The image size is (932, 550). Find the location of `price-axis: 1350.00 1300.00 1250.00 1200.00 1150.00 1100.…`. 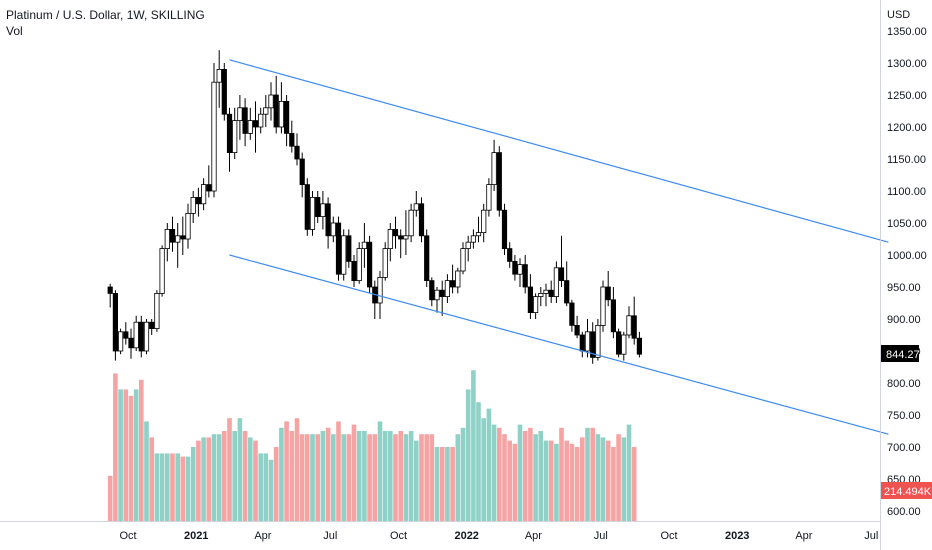

price-axis: 1350.00 1300.00 1250.00 1200.00 1150.00 1100.… is located at coordinates (907, 272).